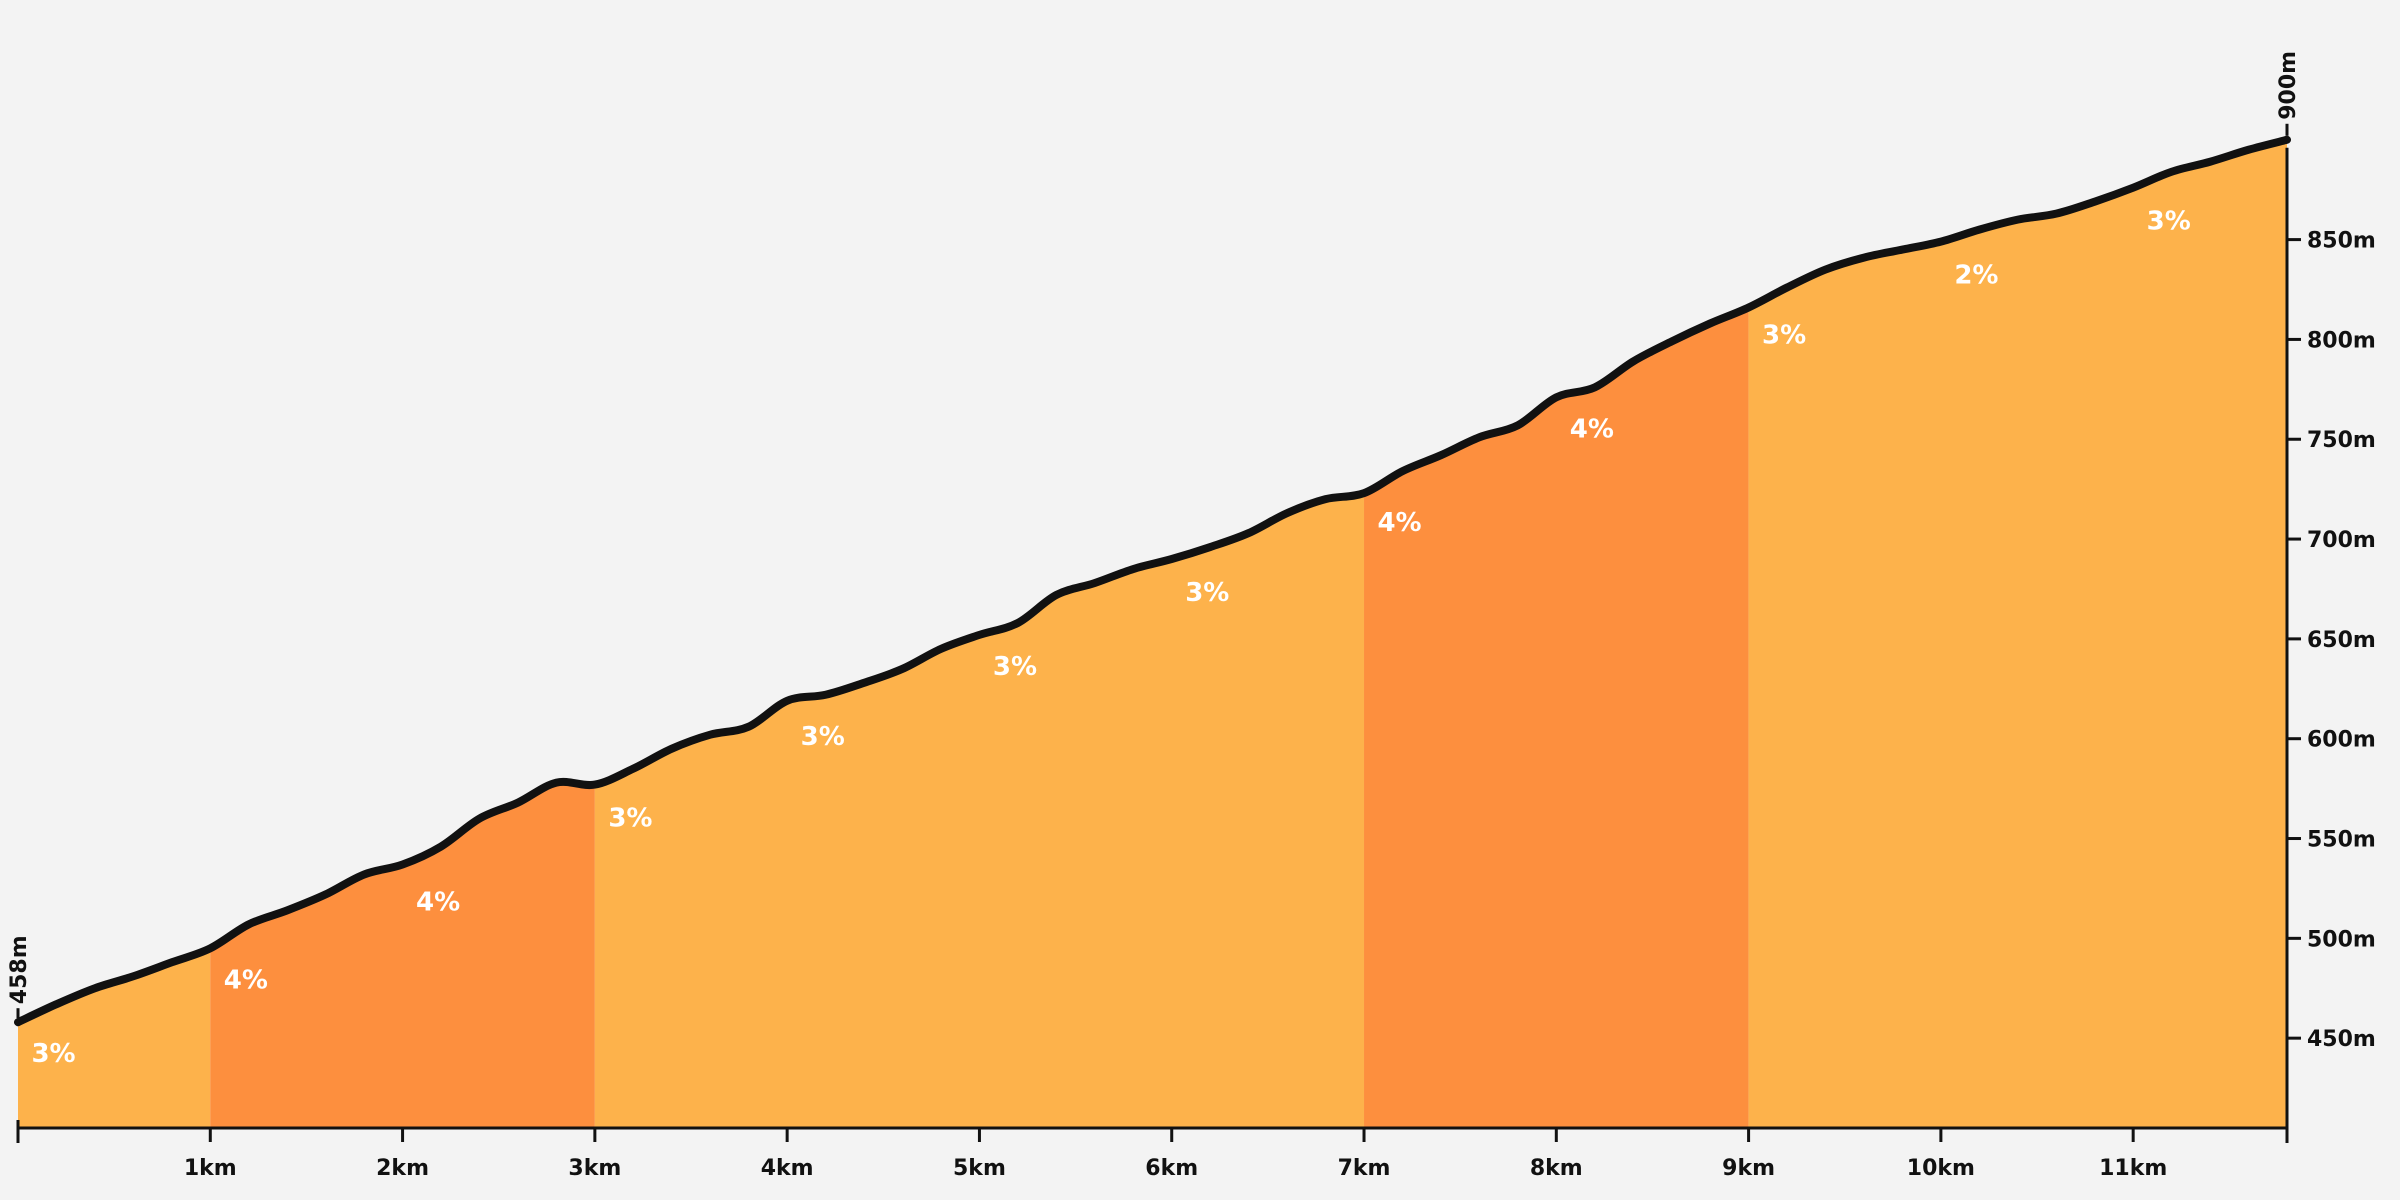  What do you see at coordinates (1171, 1168) in the screenshot?
I see `x-tick-label: 6km` at bounding box center [1171, 1168].